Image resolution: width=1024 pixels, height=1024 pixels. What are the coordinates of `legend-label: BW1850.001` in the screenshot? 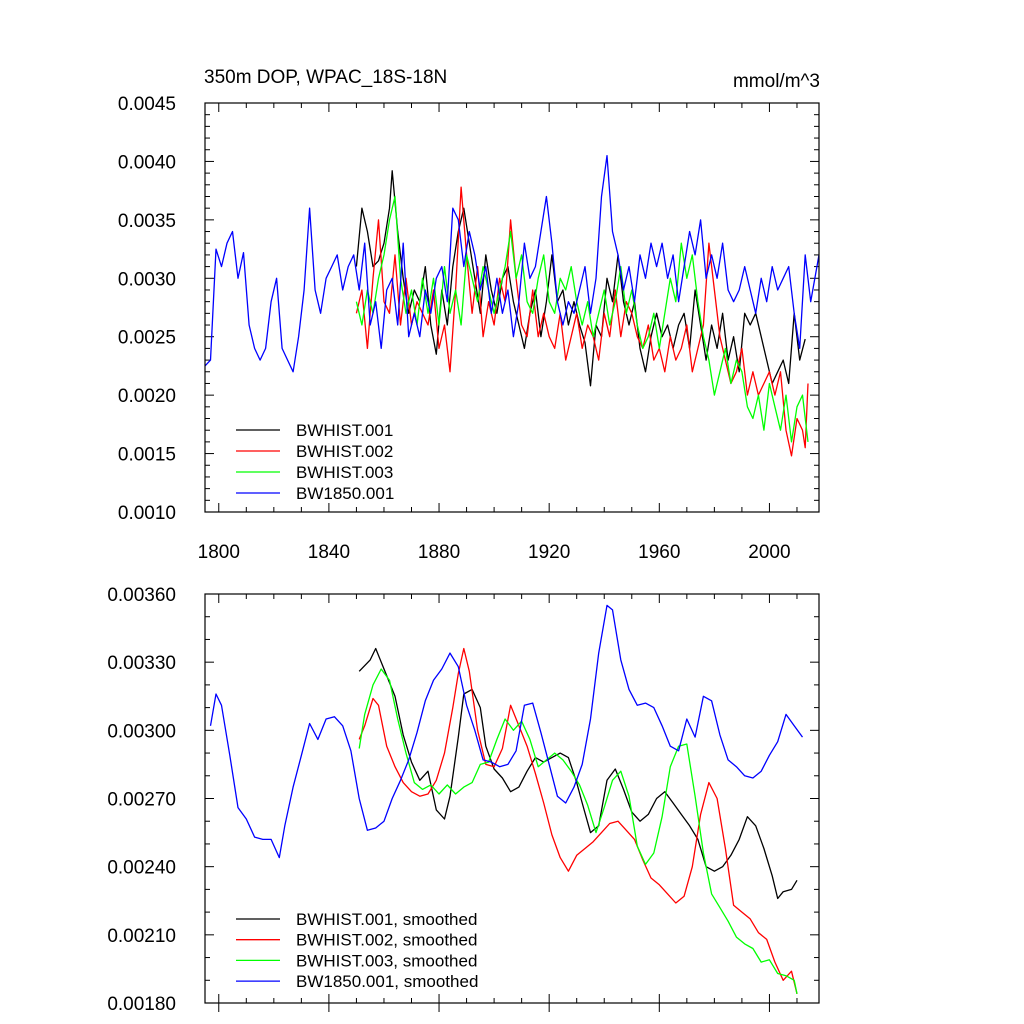 It's located at (345, 493).